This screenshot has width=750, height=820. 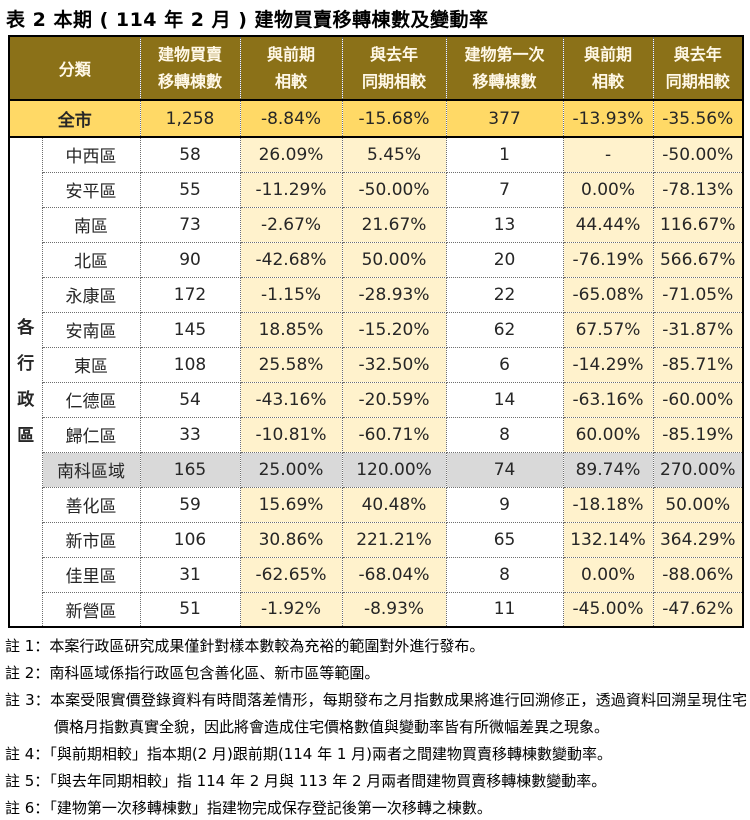 What do you see at coordinates (190, 81) in the screenshot?
I see `header-line: 移轉棟數` at bounding box center [190, 81].